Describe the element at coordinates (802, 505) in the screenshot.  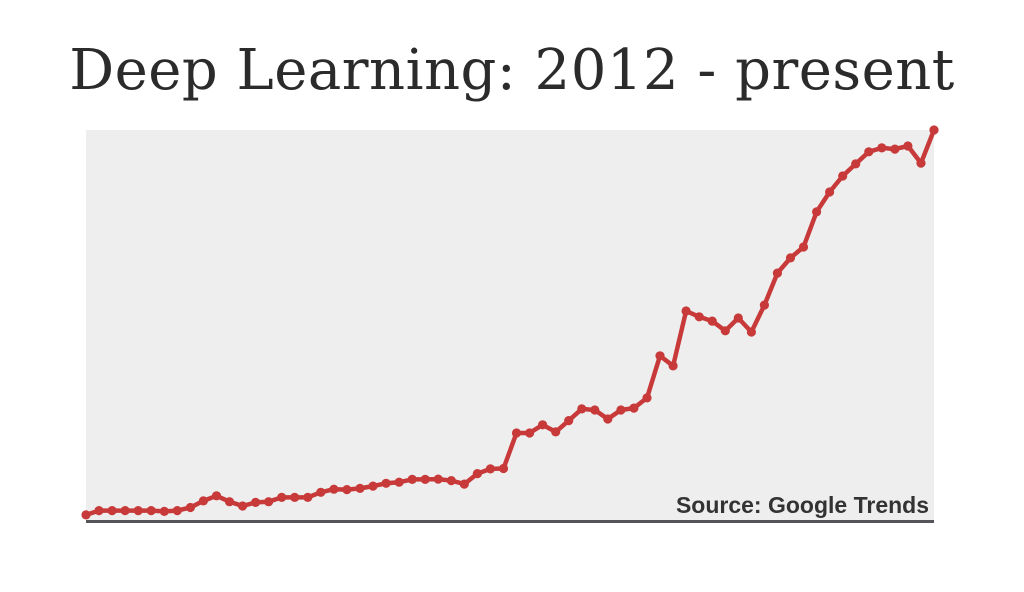
I see `source-attribution-label: Source: Google Trends` at that location.